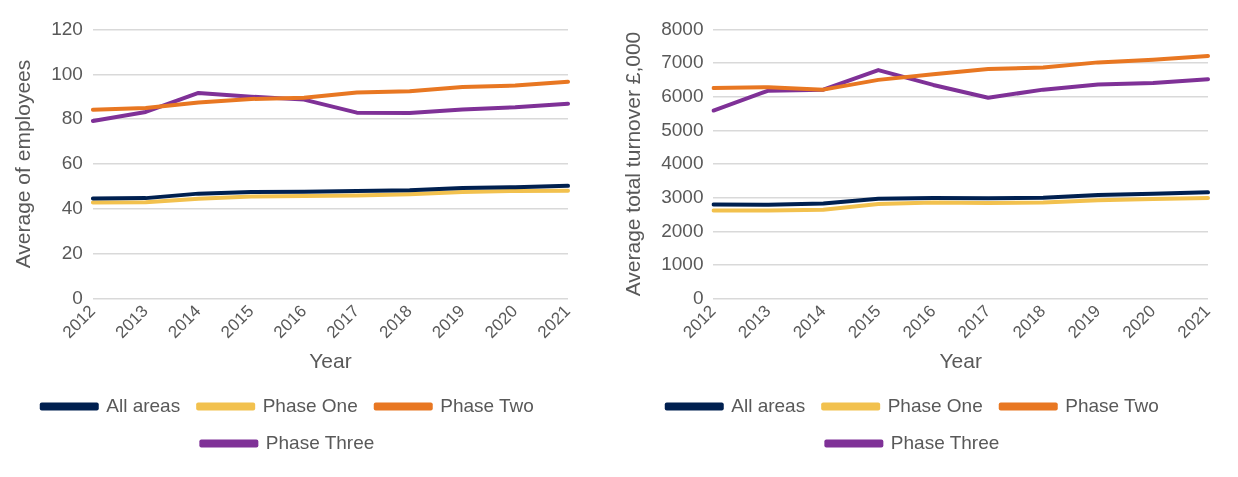  What do you see at coordinates (682, 230) in the screenshot?
I see `y-tick-label: 2000` at bounding box center [682, 230].